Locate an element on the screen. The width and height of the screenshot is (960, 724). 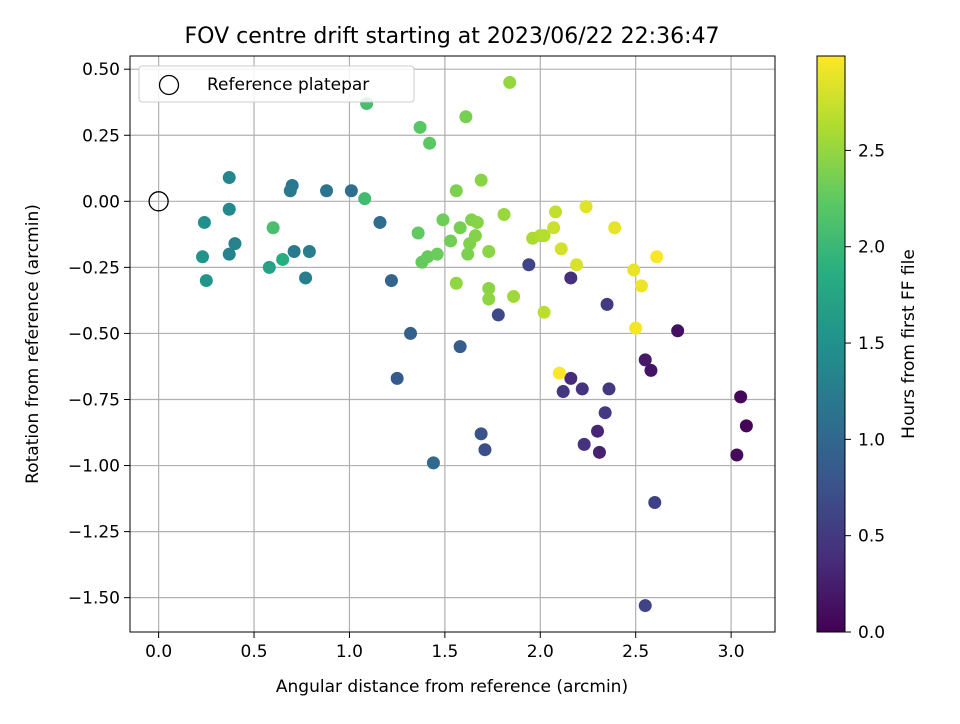
y-tick-label: −1.00 is located at coordinates (94, 467).